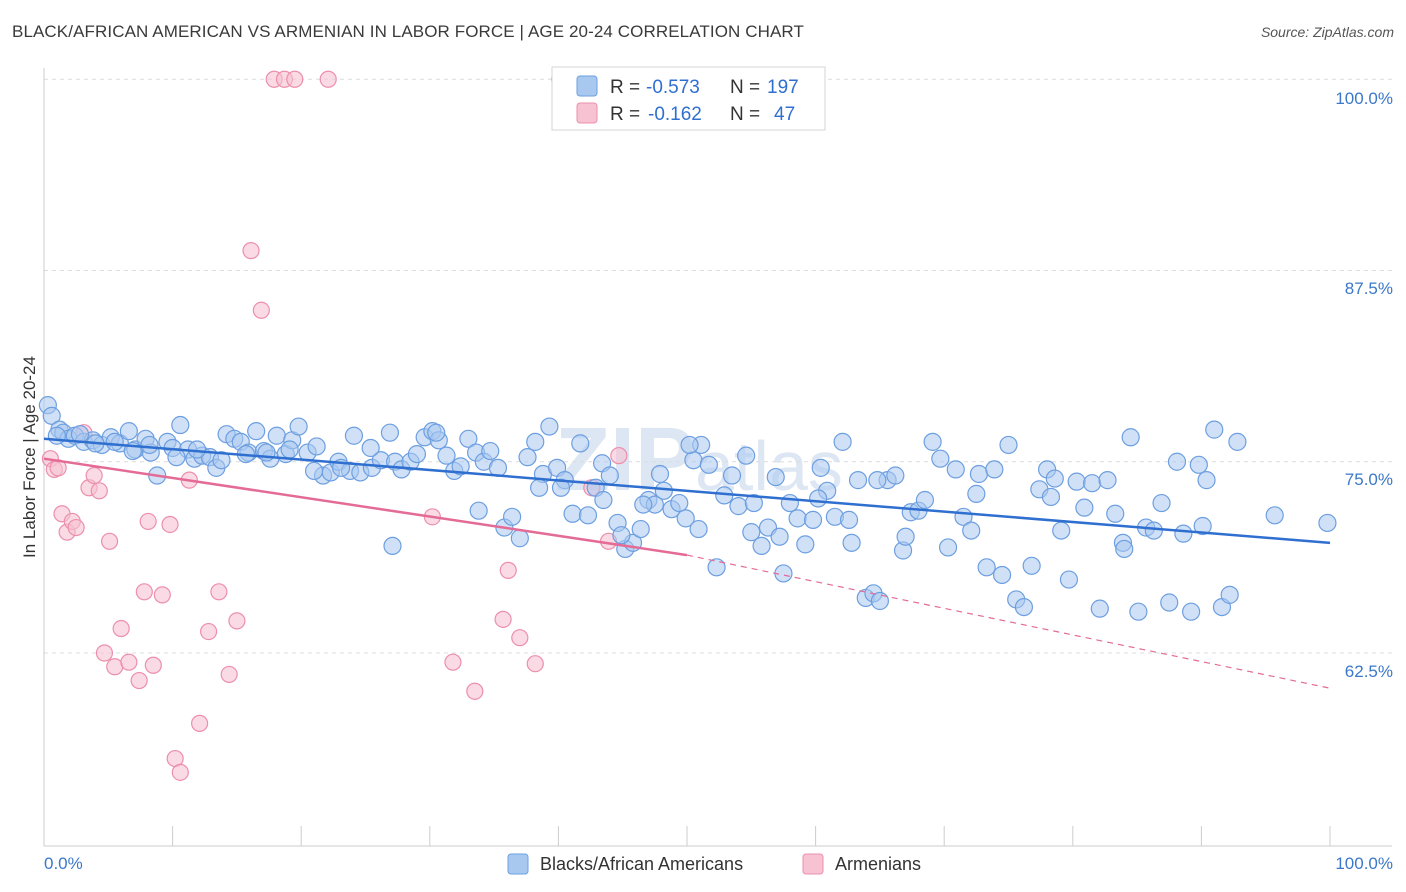 The height and width of the screenshot is (892, 1406). I want to click on legend-blue-r-label: R =, so click(625, 87).